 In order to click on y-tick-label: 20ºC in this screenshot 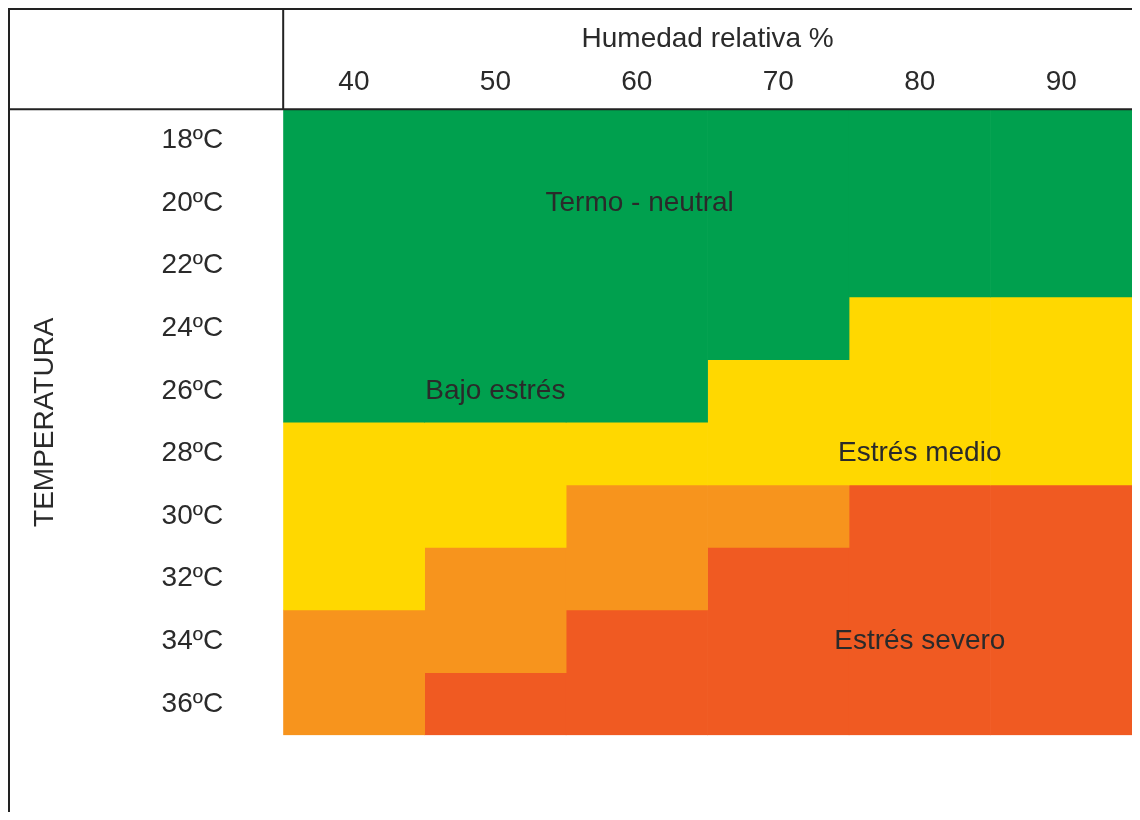, I will do `click(192, 201)`.